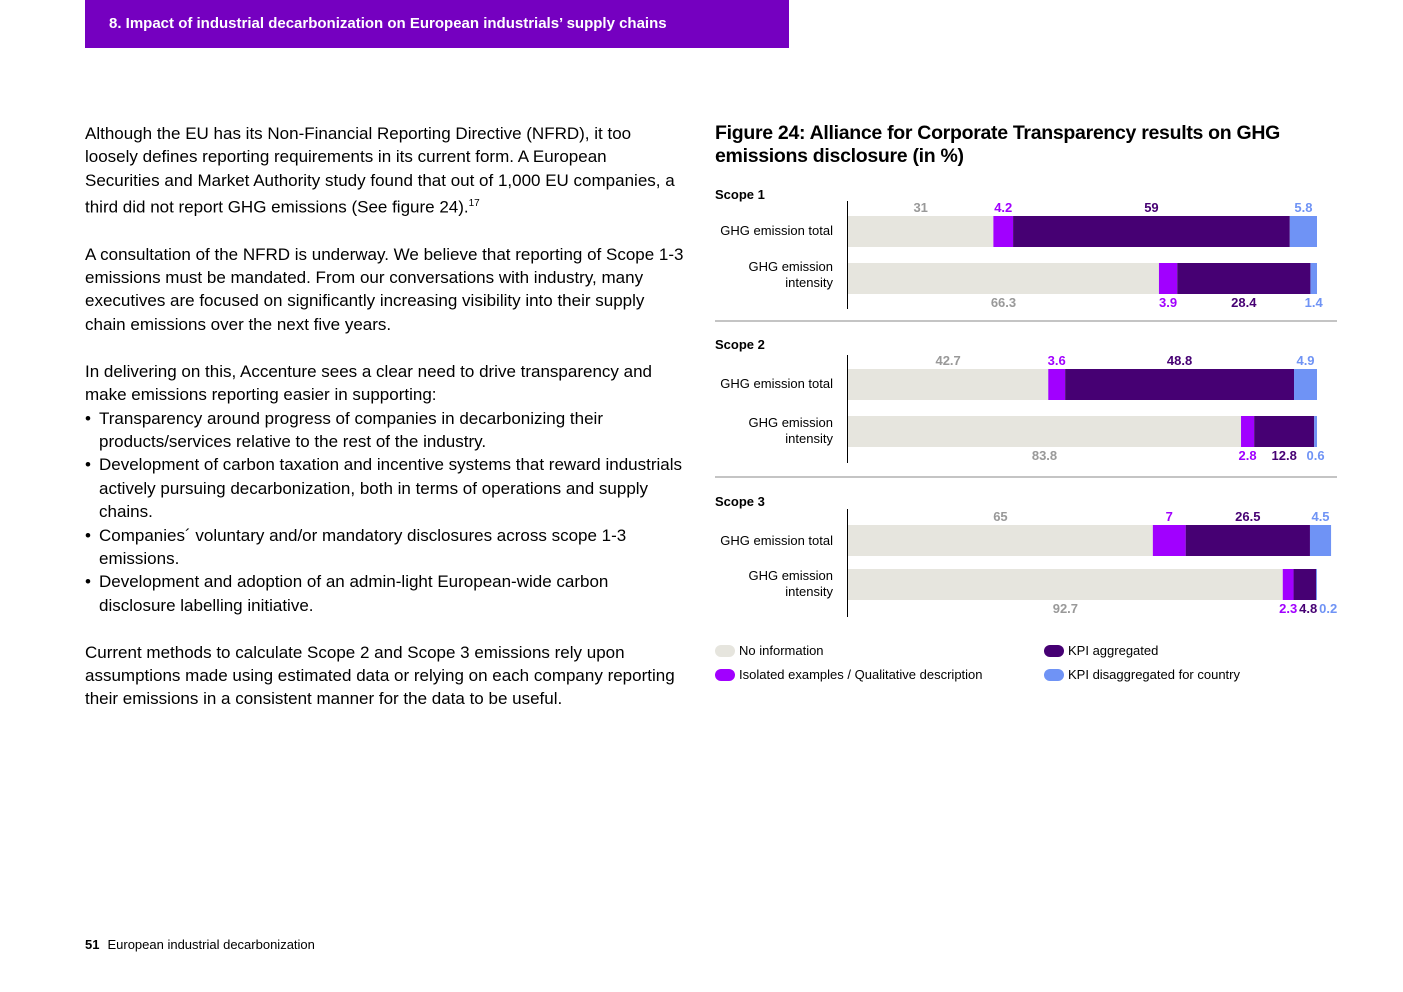 This screenshot has width=1403, height=992. I want to click on footnote-ref: 17, so click(474, 204).